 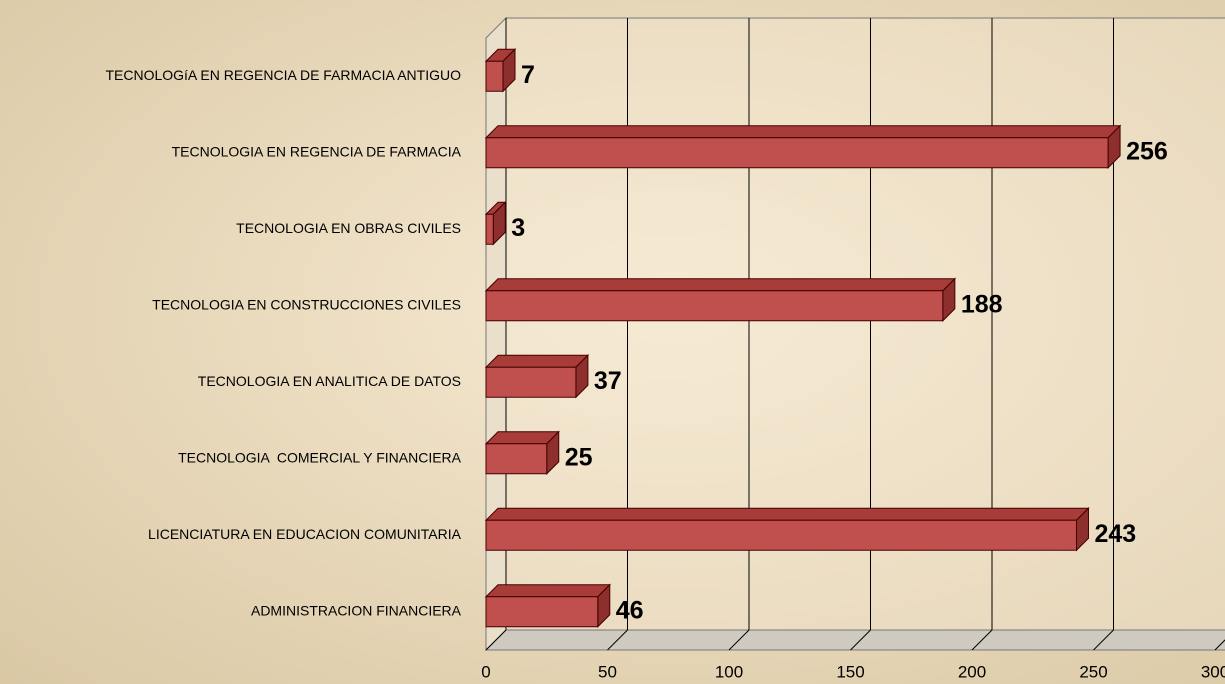 I want to click on y-tick-label: TECNOLOGIA EN OBRAS CIVILES, so click(x=348, y=228).